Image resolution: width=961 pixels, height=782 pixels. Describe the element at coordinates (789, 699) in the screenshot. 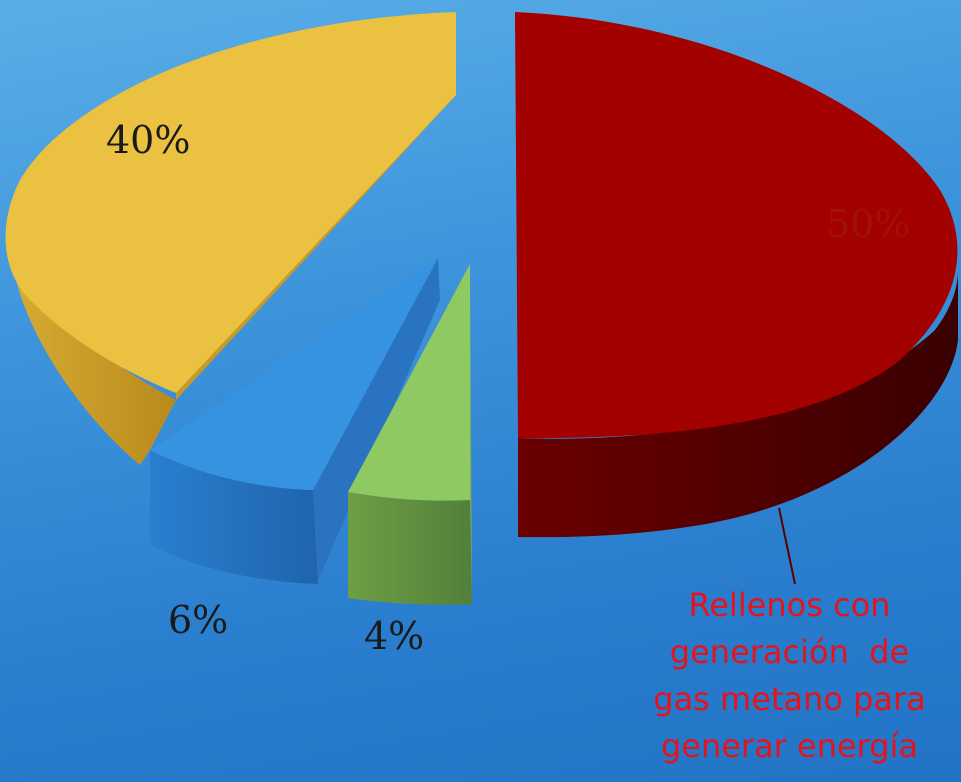

I see `callout-line-3: gas metano para` at that location.